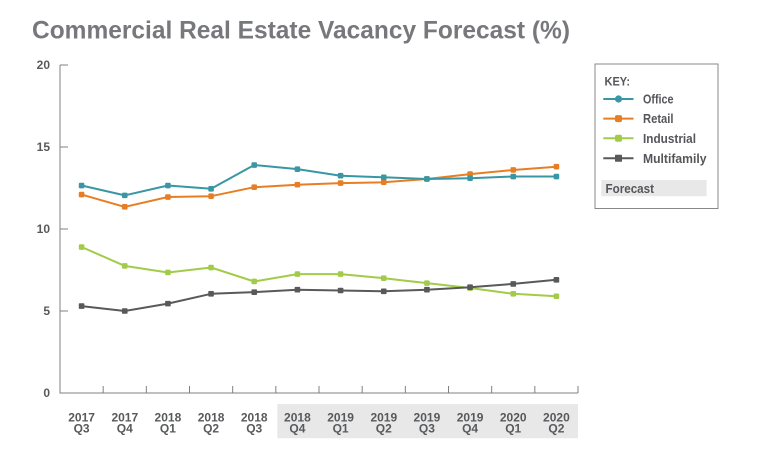  I want to click on svg-text: KEY:, so click(618, 81).